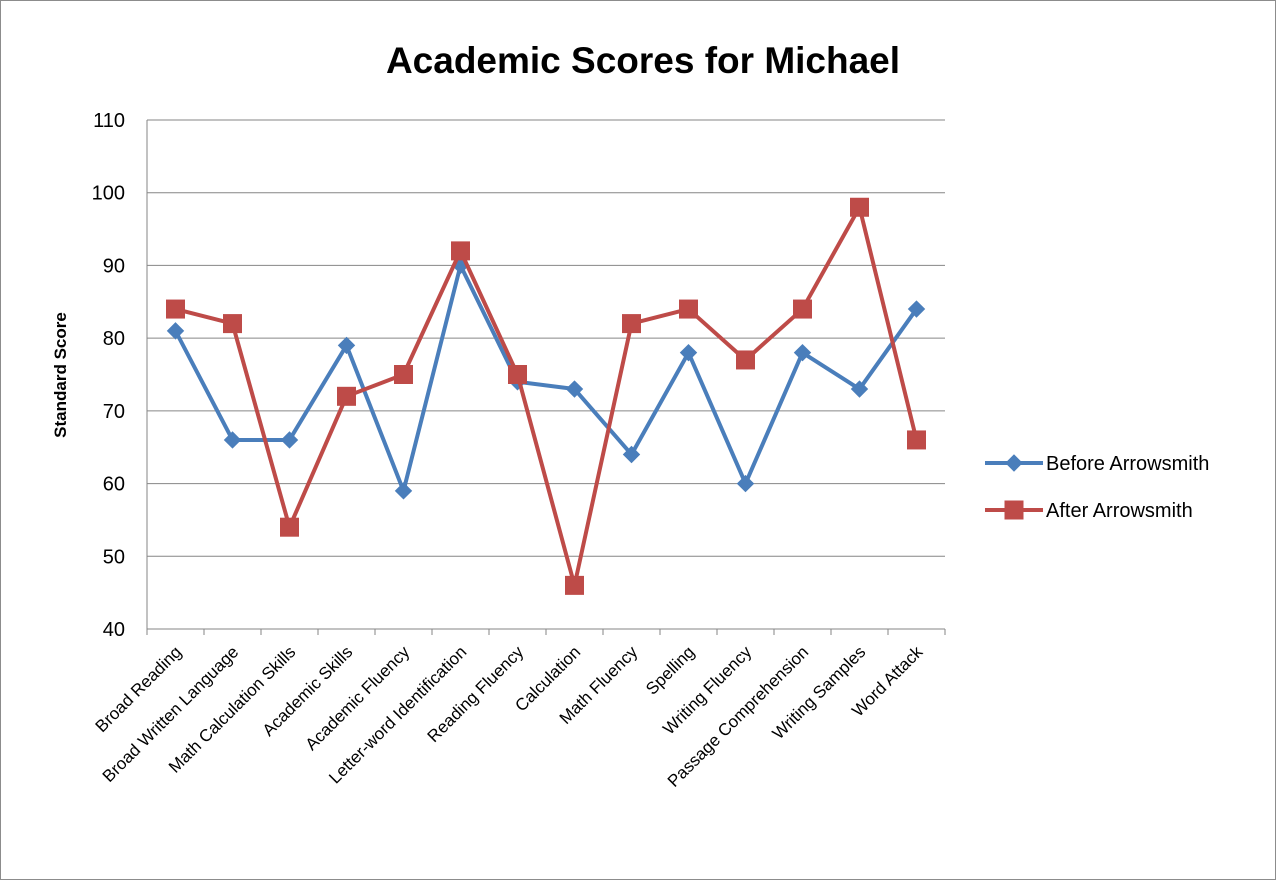 The image size is (1276, 880). What do you see at coordinates (1127, 464) in the screenshot?
I see `legend-label: Before Arrowsmith` at bounding box center [1127, 464].